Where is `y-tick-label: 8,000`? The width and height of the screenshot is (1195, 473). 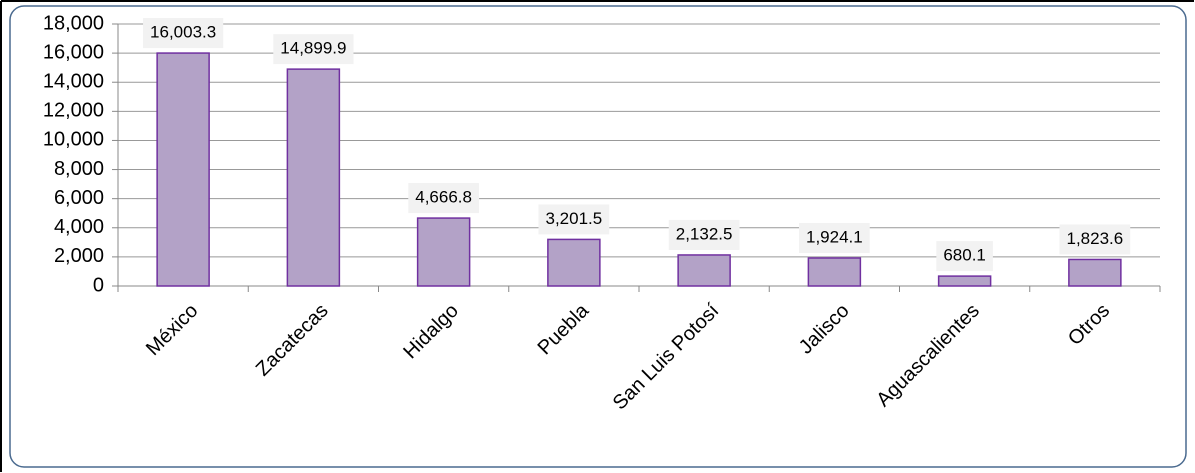
y-tick-label: 8,000 is located at coordinates (79, 169).